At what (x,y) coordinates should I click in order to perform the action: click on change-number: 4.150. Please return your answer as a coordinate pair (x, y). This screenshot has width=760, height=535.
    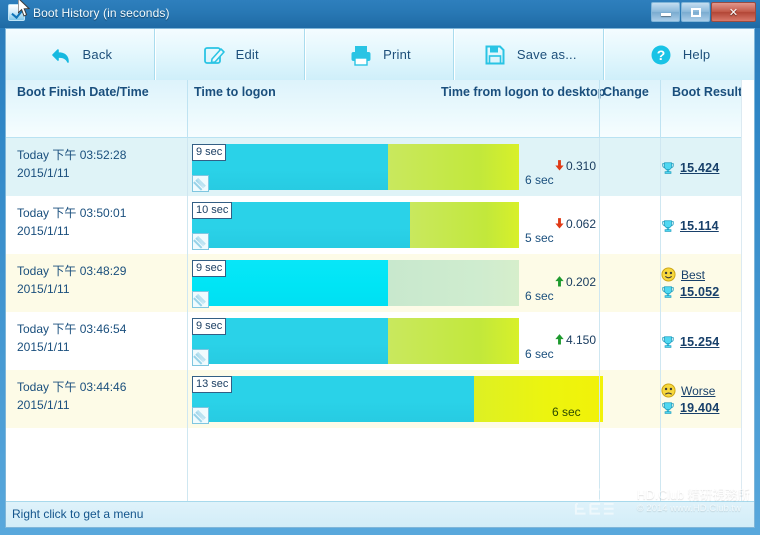
    Looking at the image, I should click on (580, 340).